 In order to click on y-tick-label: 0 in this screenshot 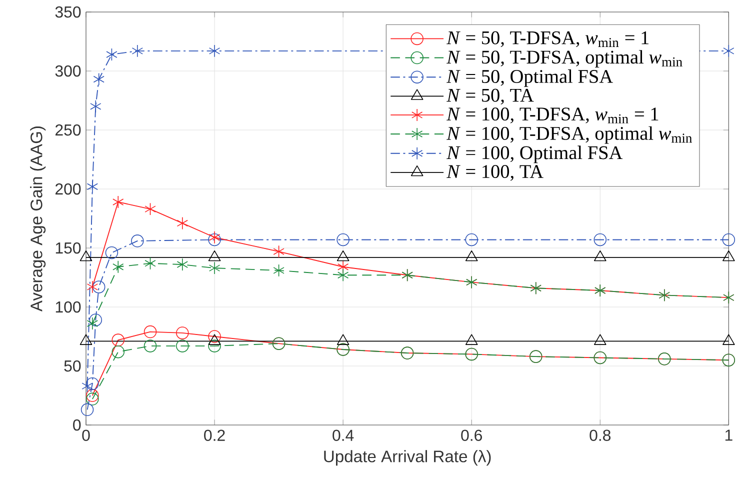, I will do `click(77, 425)`.